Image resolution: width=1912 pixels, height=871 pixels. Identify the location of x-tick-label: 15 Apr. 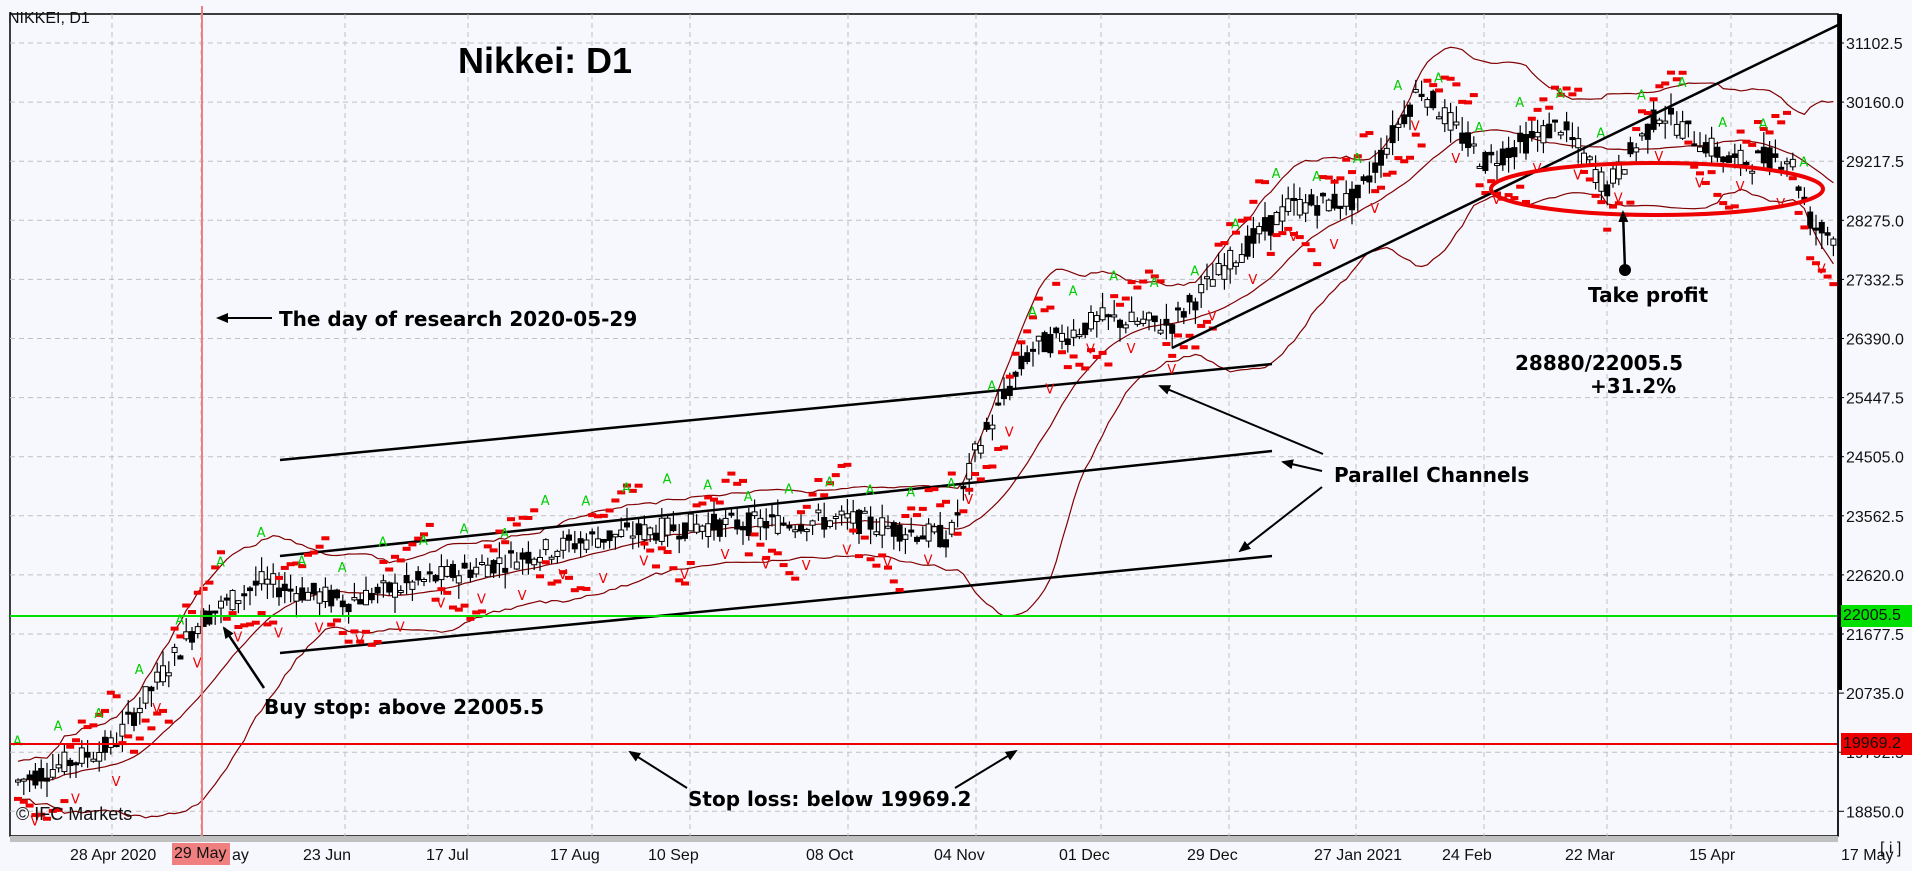
(1712, 855).